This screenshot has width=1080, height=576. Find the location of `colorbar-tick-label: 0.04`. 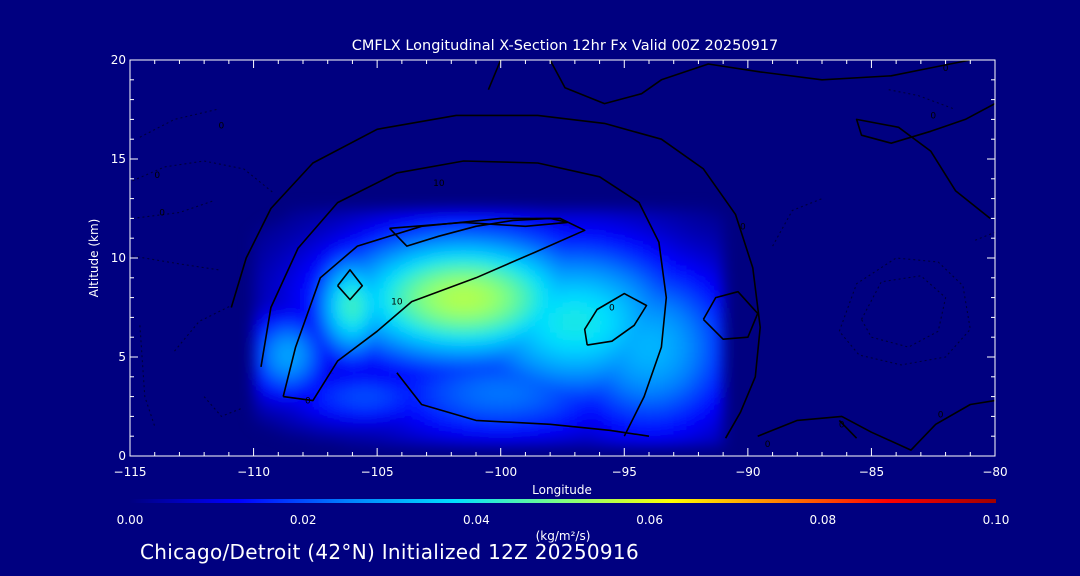

colorbar-tick-label: 0.04 is located at coordinates (476, 520).